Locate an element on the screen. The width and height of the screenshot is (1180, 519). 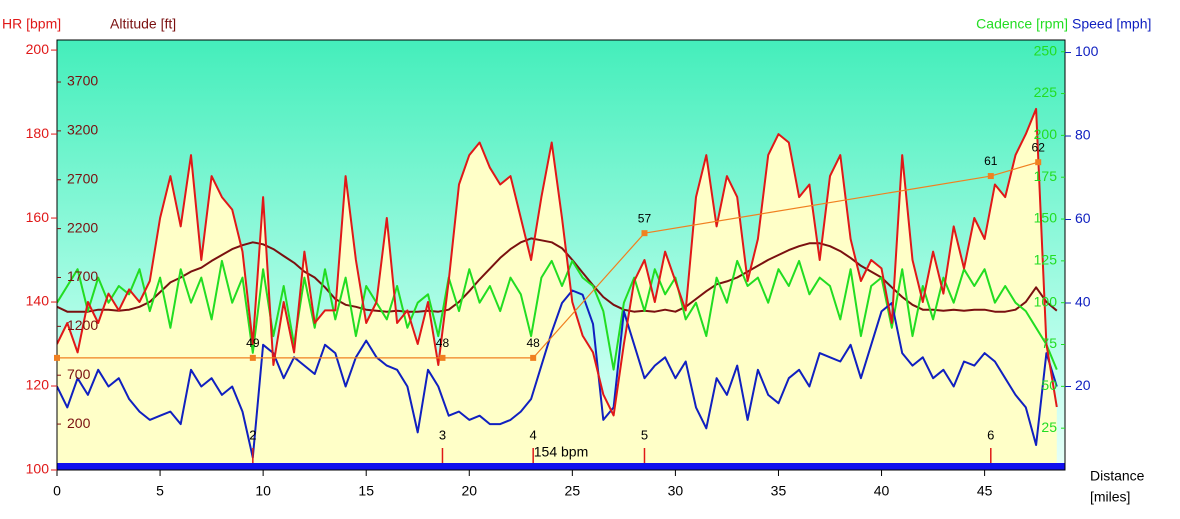
y-tick-label: 60 is located at coordinates (1083, 218).